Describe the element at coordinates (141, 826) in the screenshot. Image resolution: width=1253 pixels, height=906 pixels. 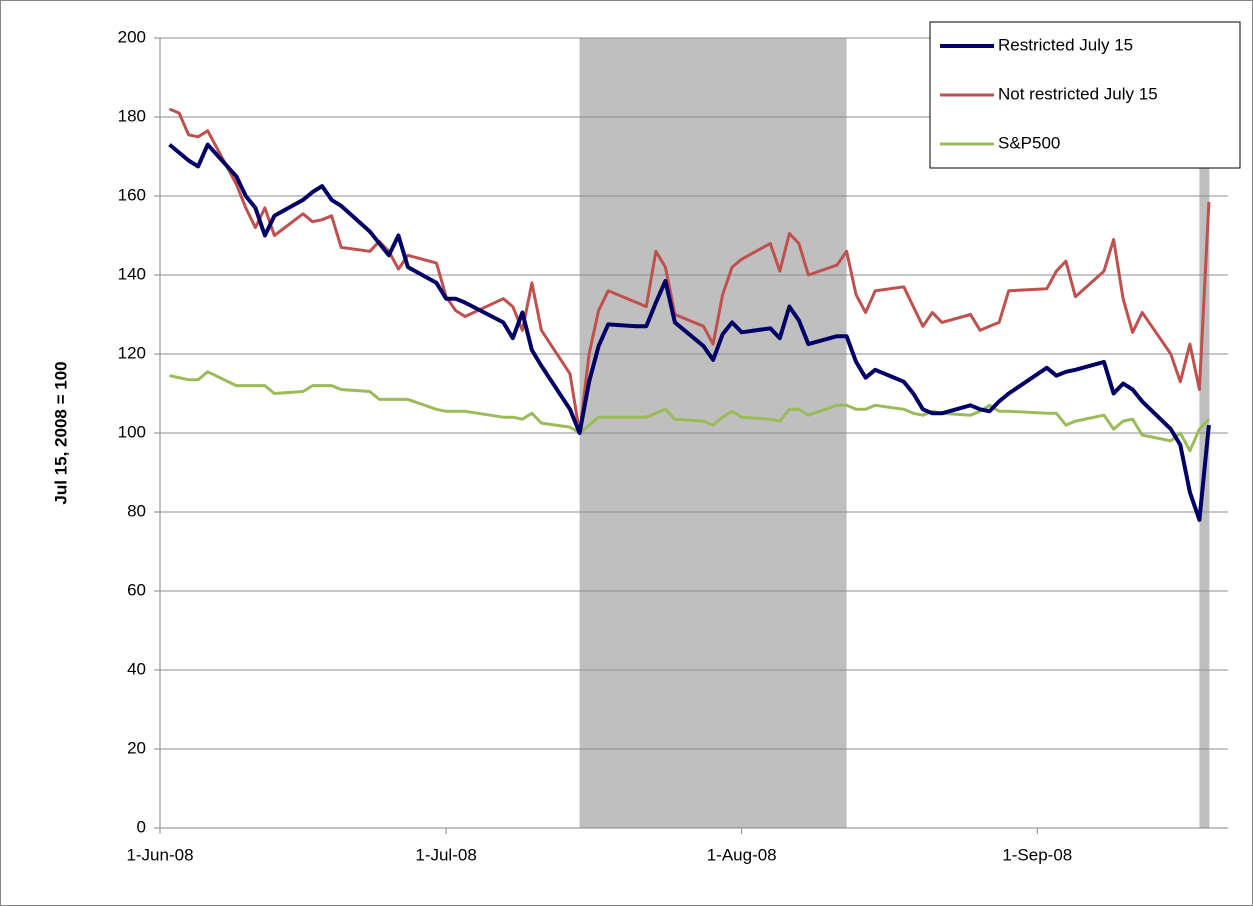
I see `y-tick-label: 0` at that location.